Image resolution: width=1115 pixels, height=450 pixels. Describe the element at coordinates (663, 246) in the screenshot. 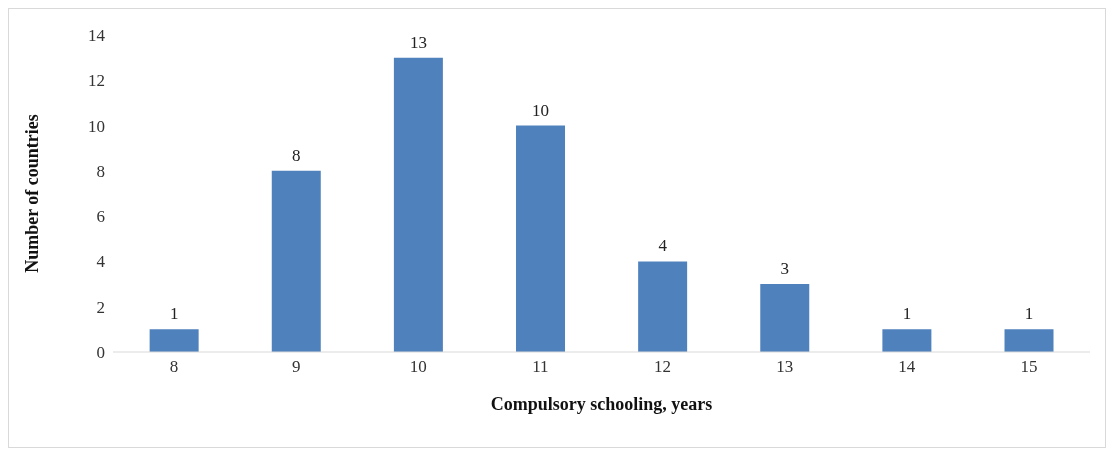

I see `data-label: 4` at that location.